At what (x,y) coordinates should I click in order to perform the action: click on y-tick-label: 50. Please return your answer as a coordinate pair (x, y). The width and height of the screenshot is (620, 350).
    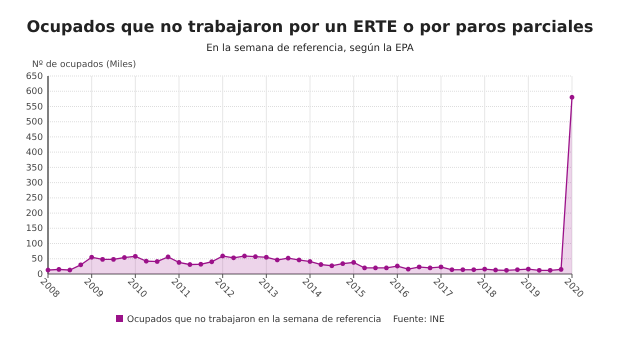
    Looking at the image, I should click on (38, 259).